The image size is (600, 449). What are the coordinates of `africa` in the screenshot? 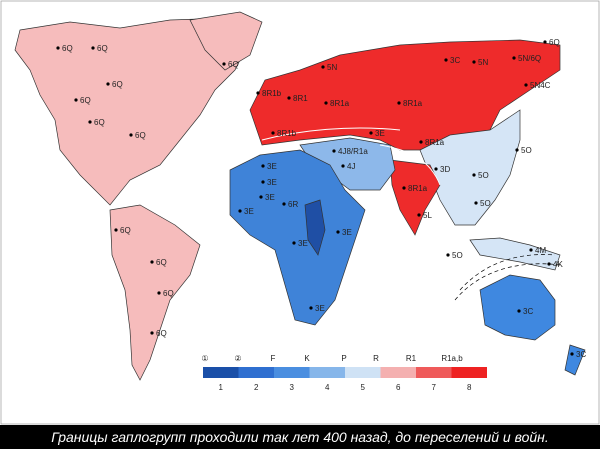 It's located at (297, 237).